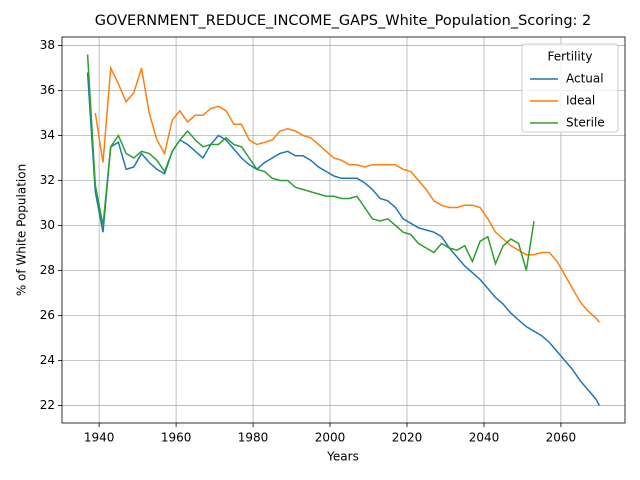  I want to click on y-tick-label: 38, so click(47, 45).